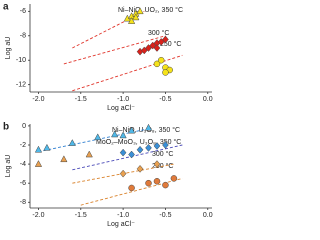 This screenshot has width=320, height=240. What do you see at coordinates (24, 126) in the screenshot?
I see `y-tick-label: 0` at bounding box center [24, 126].